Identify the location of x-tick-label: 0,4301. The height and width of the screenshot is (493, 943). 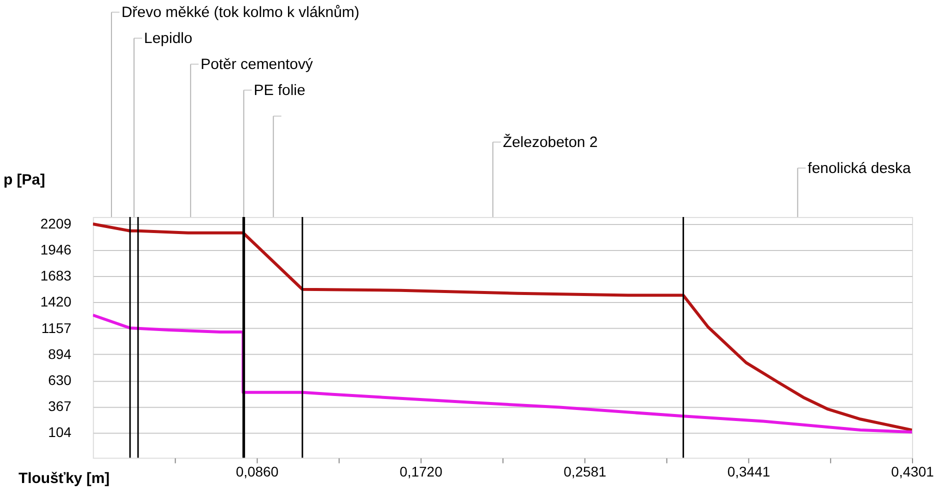
(912, 471).